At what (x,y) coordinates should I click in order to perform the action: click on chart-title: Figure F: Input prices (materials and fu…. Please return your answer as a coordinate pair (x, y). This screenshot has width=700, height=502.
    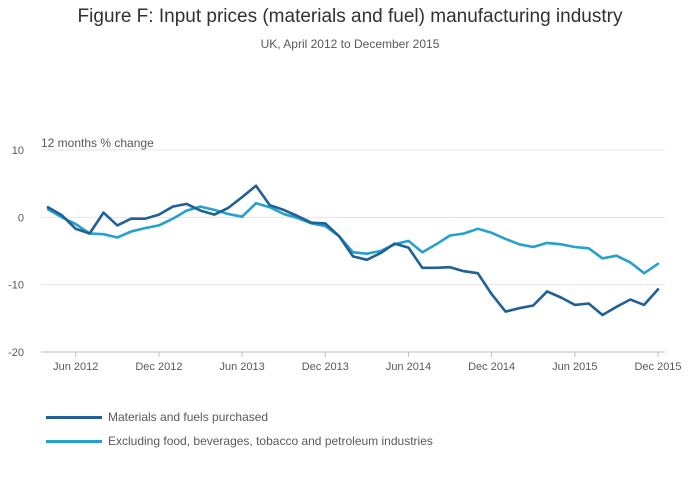
    Looking at the image, I should click on (350, 16).